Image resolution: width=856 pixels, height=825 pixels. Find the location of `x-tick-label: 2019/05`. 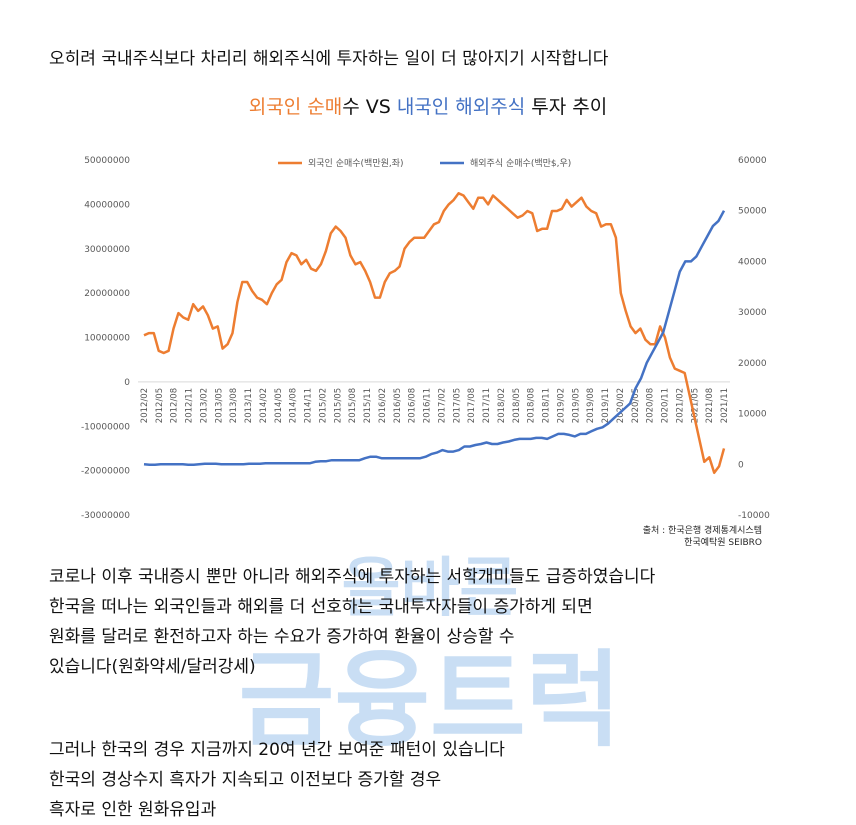

x-tick-label: 2019/05 is located at coordinates (576, 405).